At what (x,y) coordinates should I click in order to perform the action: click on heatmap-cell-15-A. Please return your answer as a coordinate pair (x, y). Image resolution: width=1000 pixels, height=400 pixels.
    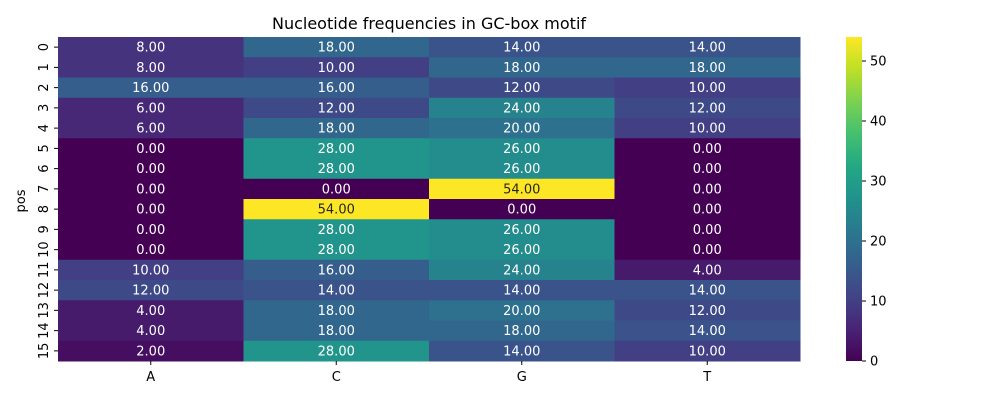
    Looking at the image, I should click on (151, 351).